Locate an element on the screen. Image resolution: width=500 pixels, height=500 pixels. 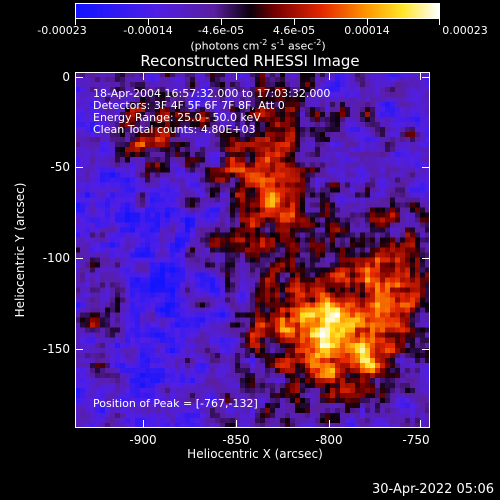
info-time-range: 18-Apr-2004 16:57:32.000 to 17:03:32.000 is located at coordinates (212, 93).